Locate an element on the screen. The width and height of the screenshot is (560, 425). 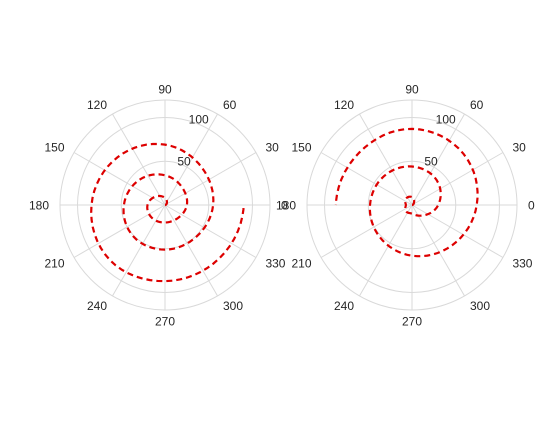
theta-tick-label: 0 is located at coordinates (531, 206).